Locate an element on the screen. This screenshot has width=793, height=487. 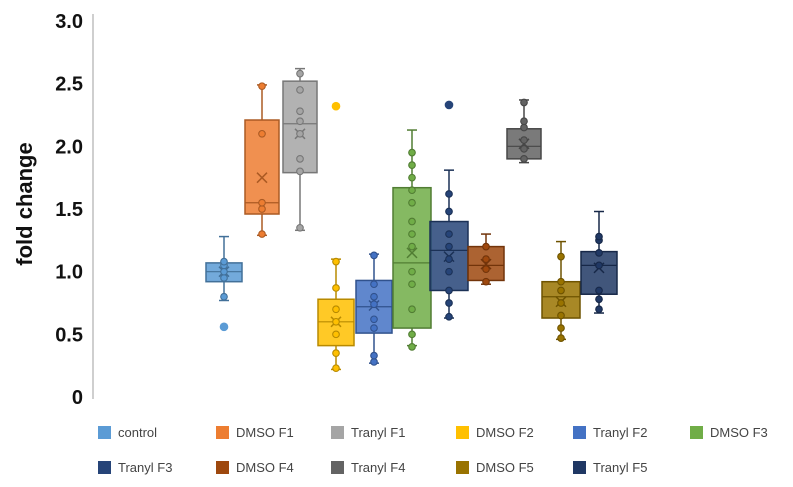
legend-item: DMSO F4 is located at coordinates (255, 467).